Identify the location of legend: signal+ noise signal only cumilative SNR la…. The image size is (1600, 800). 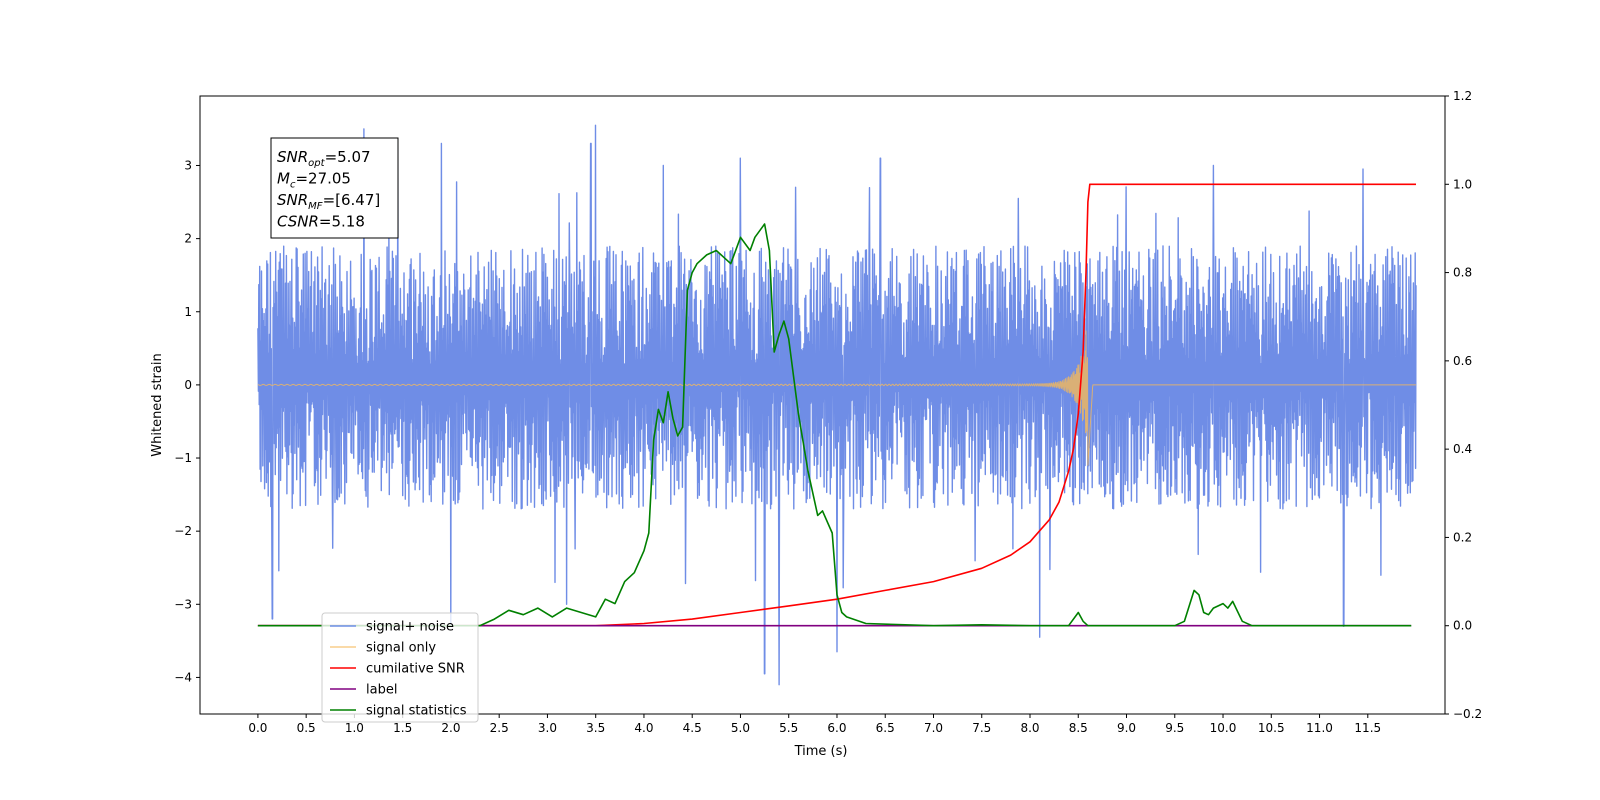
(400, 667).